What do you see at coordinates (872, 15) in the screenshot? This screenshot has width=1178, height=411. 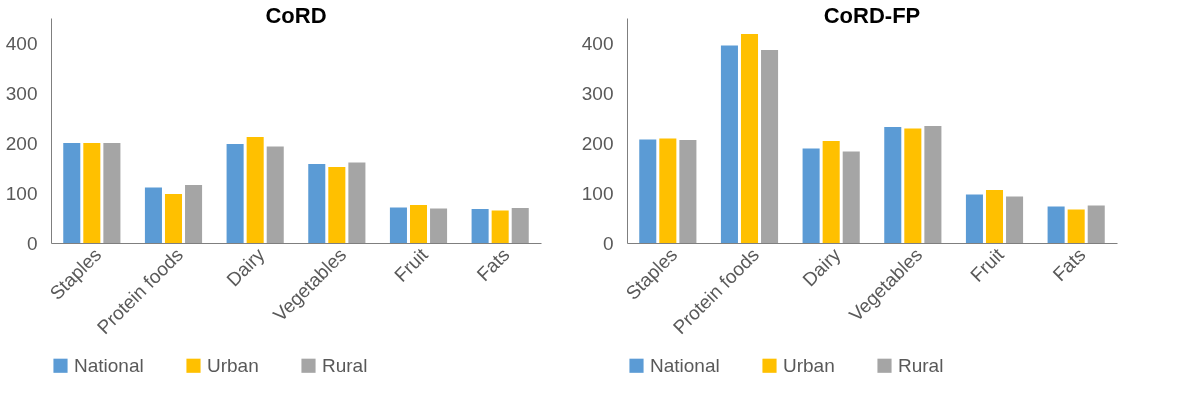 I see `chart-title: CoRD-FP` at bounding box center [872, 15].